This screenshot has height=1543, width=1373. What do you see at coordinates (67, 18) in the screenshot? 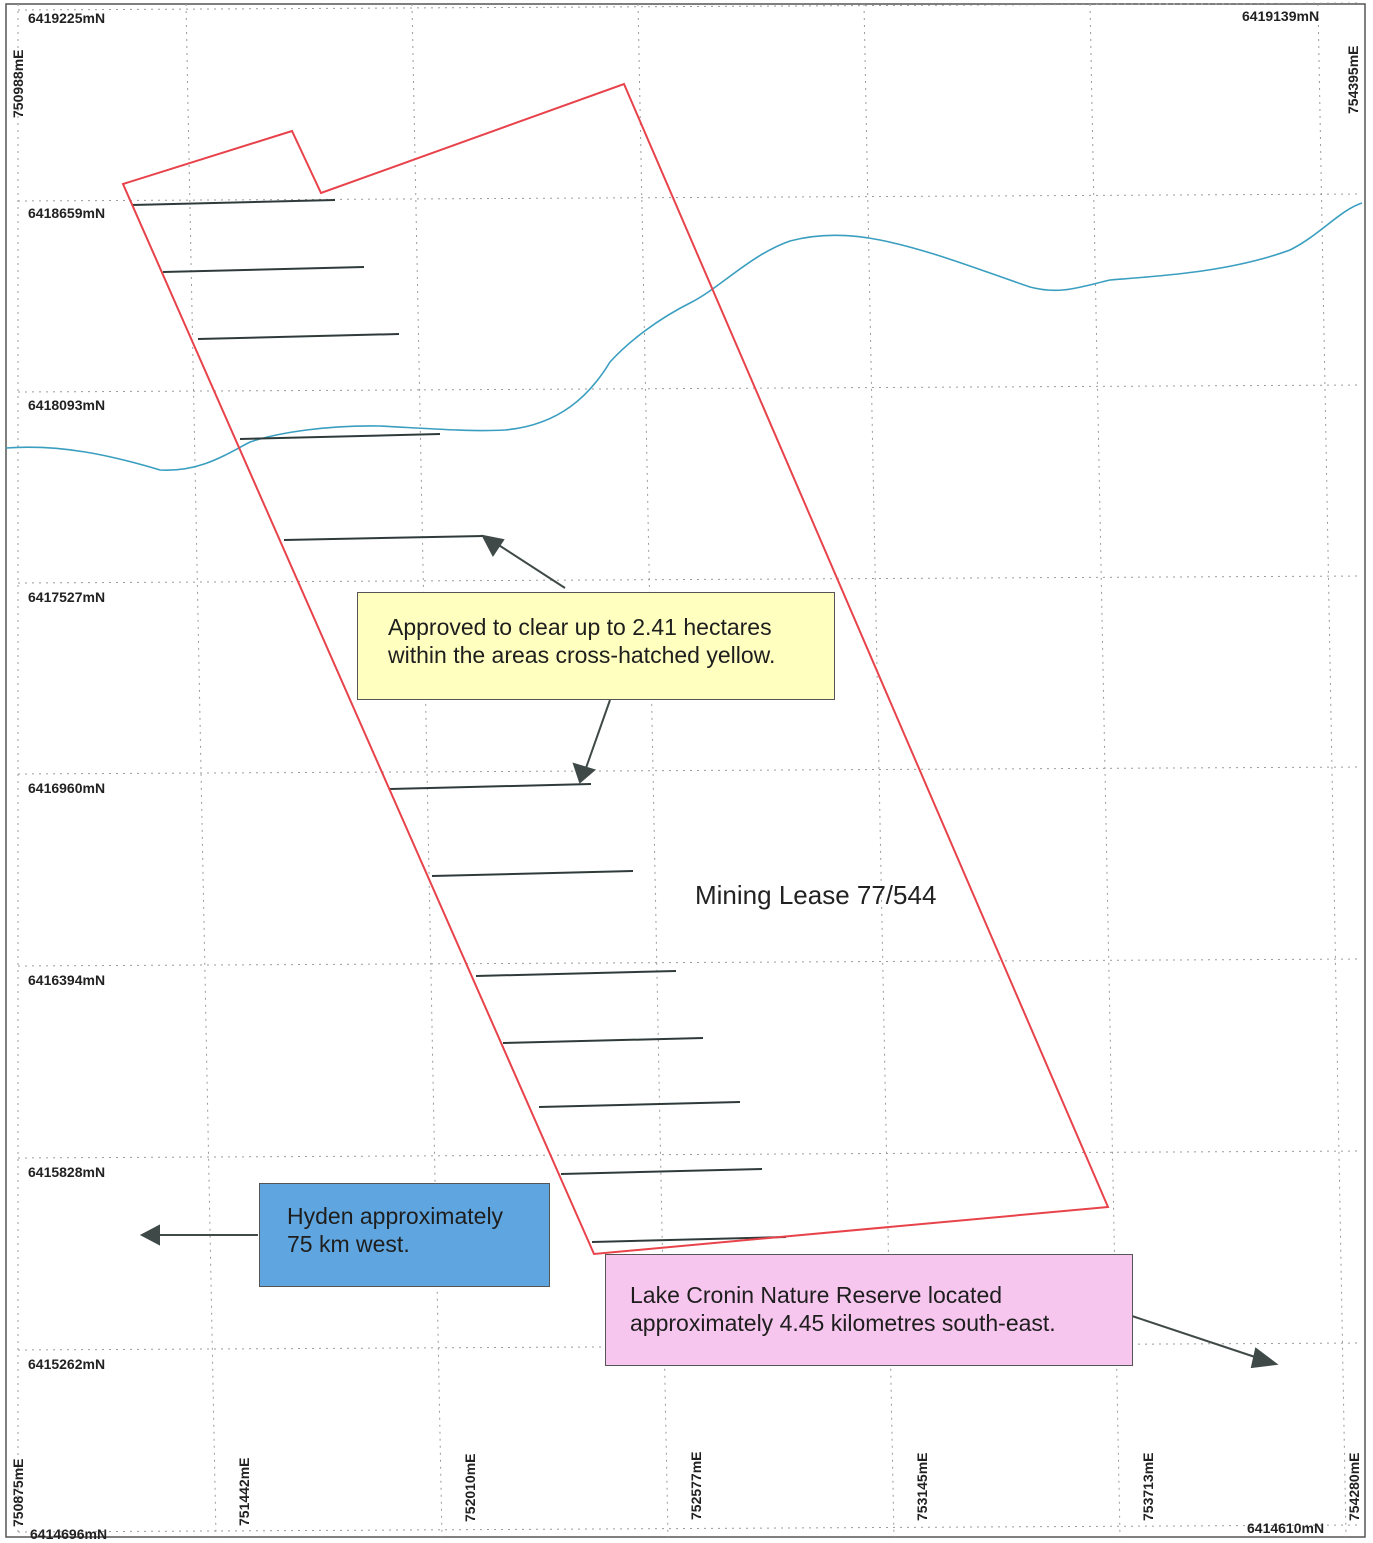
I see `northing-label: 6419225mN` at bounding box center [67, 18].